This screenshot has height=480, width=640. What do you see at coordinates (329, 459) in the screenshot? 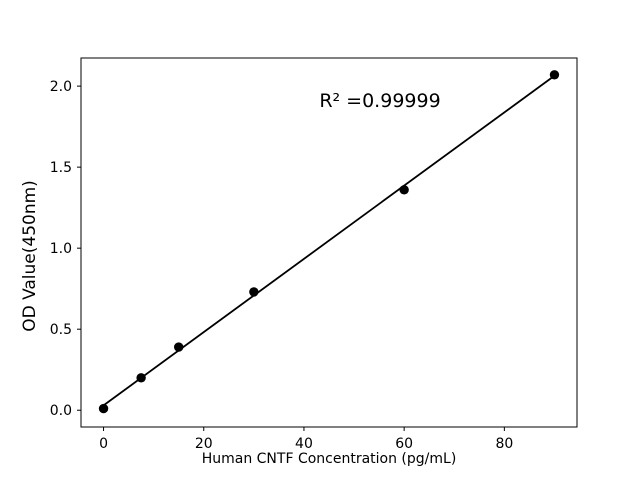
I see `x-axis-label: Human CNTF Concentration (pg/mL)` at bounding box center [329, 459].